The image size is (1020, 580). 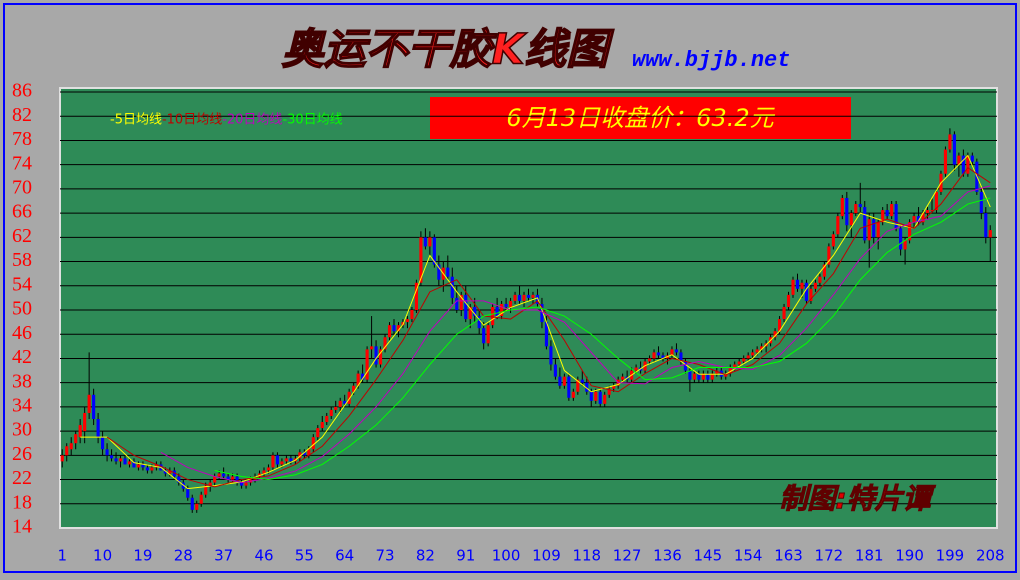 I want to click on x-tick-label: 163, so click(x=788, y=556).